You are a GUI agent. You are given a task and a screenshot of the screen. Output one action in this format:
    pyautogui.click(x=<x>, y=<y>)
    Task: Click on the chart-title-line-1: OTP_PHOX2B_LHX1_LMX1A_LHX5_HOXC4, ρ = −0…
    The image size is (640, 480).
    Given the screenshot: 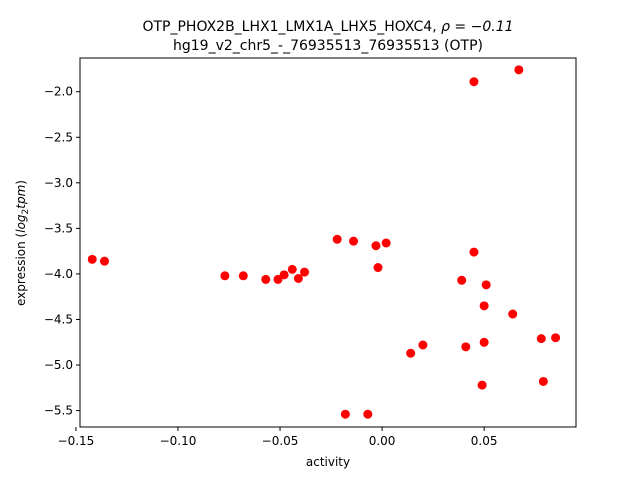 What is the action you would take?
    pyautogui.click(x=327, y=27)
    